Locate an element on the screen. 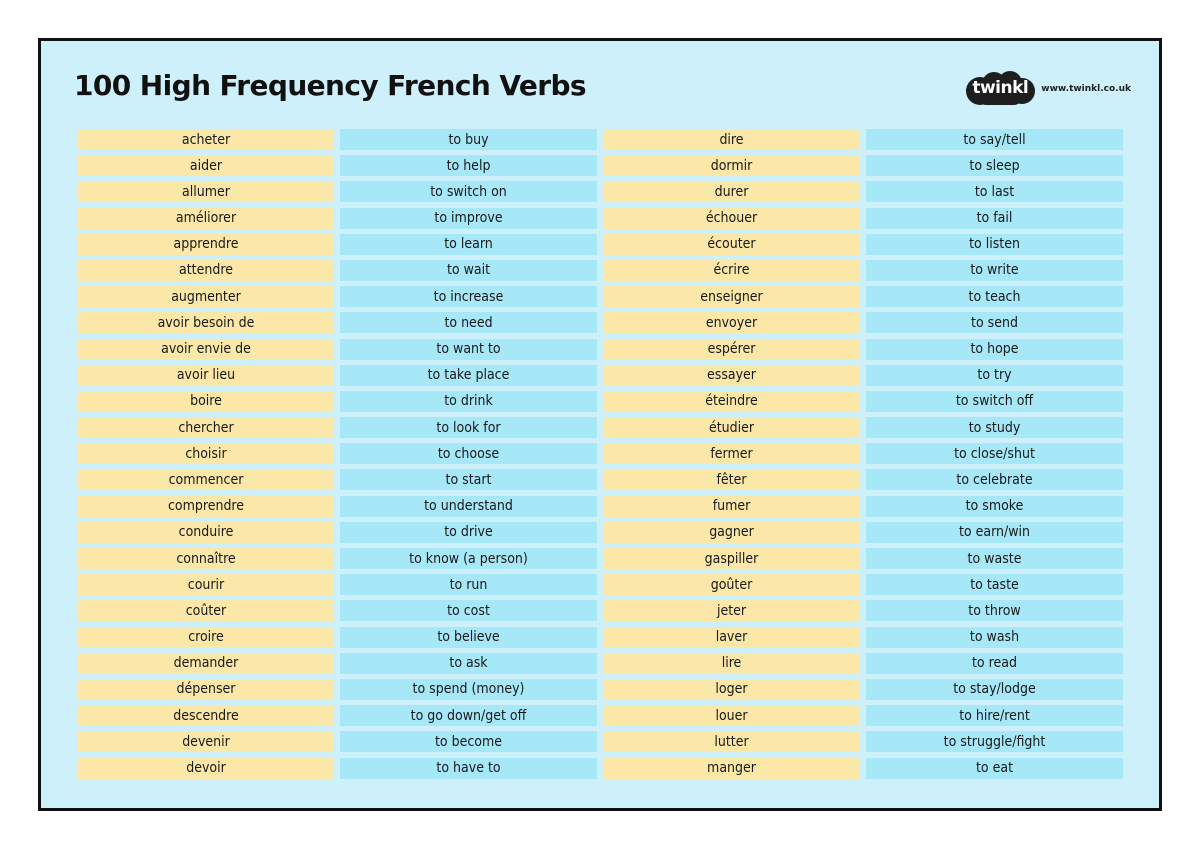  english-meaning-cell: to increase is located at coordinates (468, 297).